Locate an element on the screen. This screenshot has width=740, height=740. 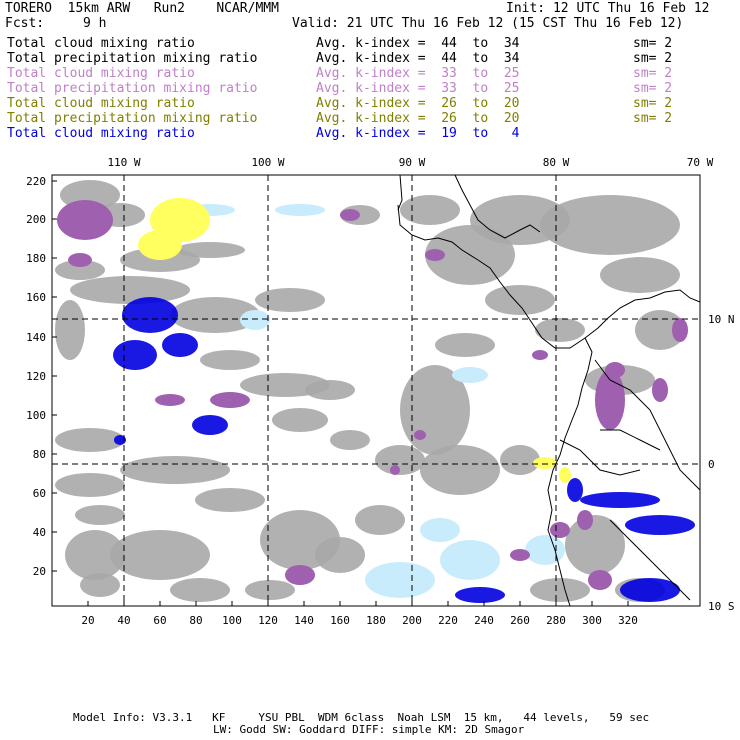
y-tick-label: 200 is located at coordinates (36, 219).